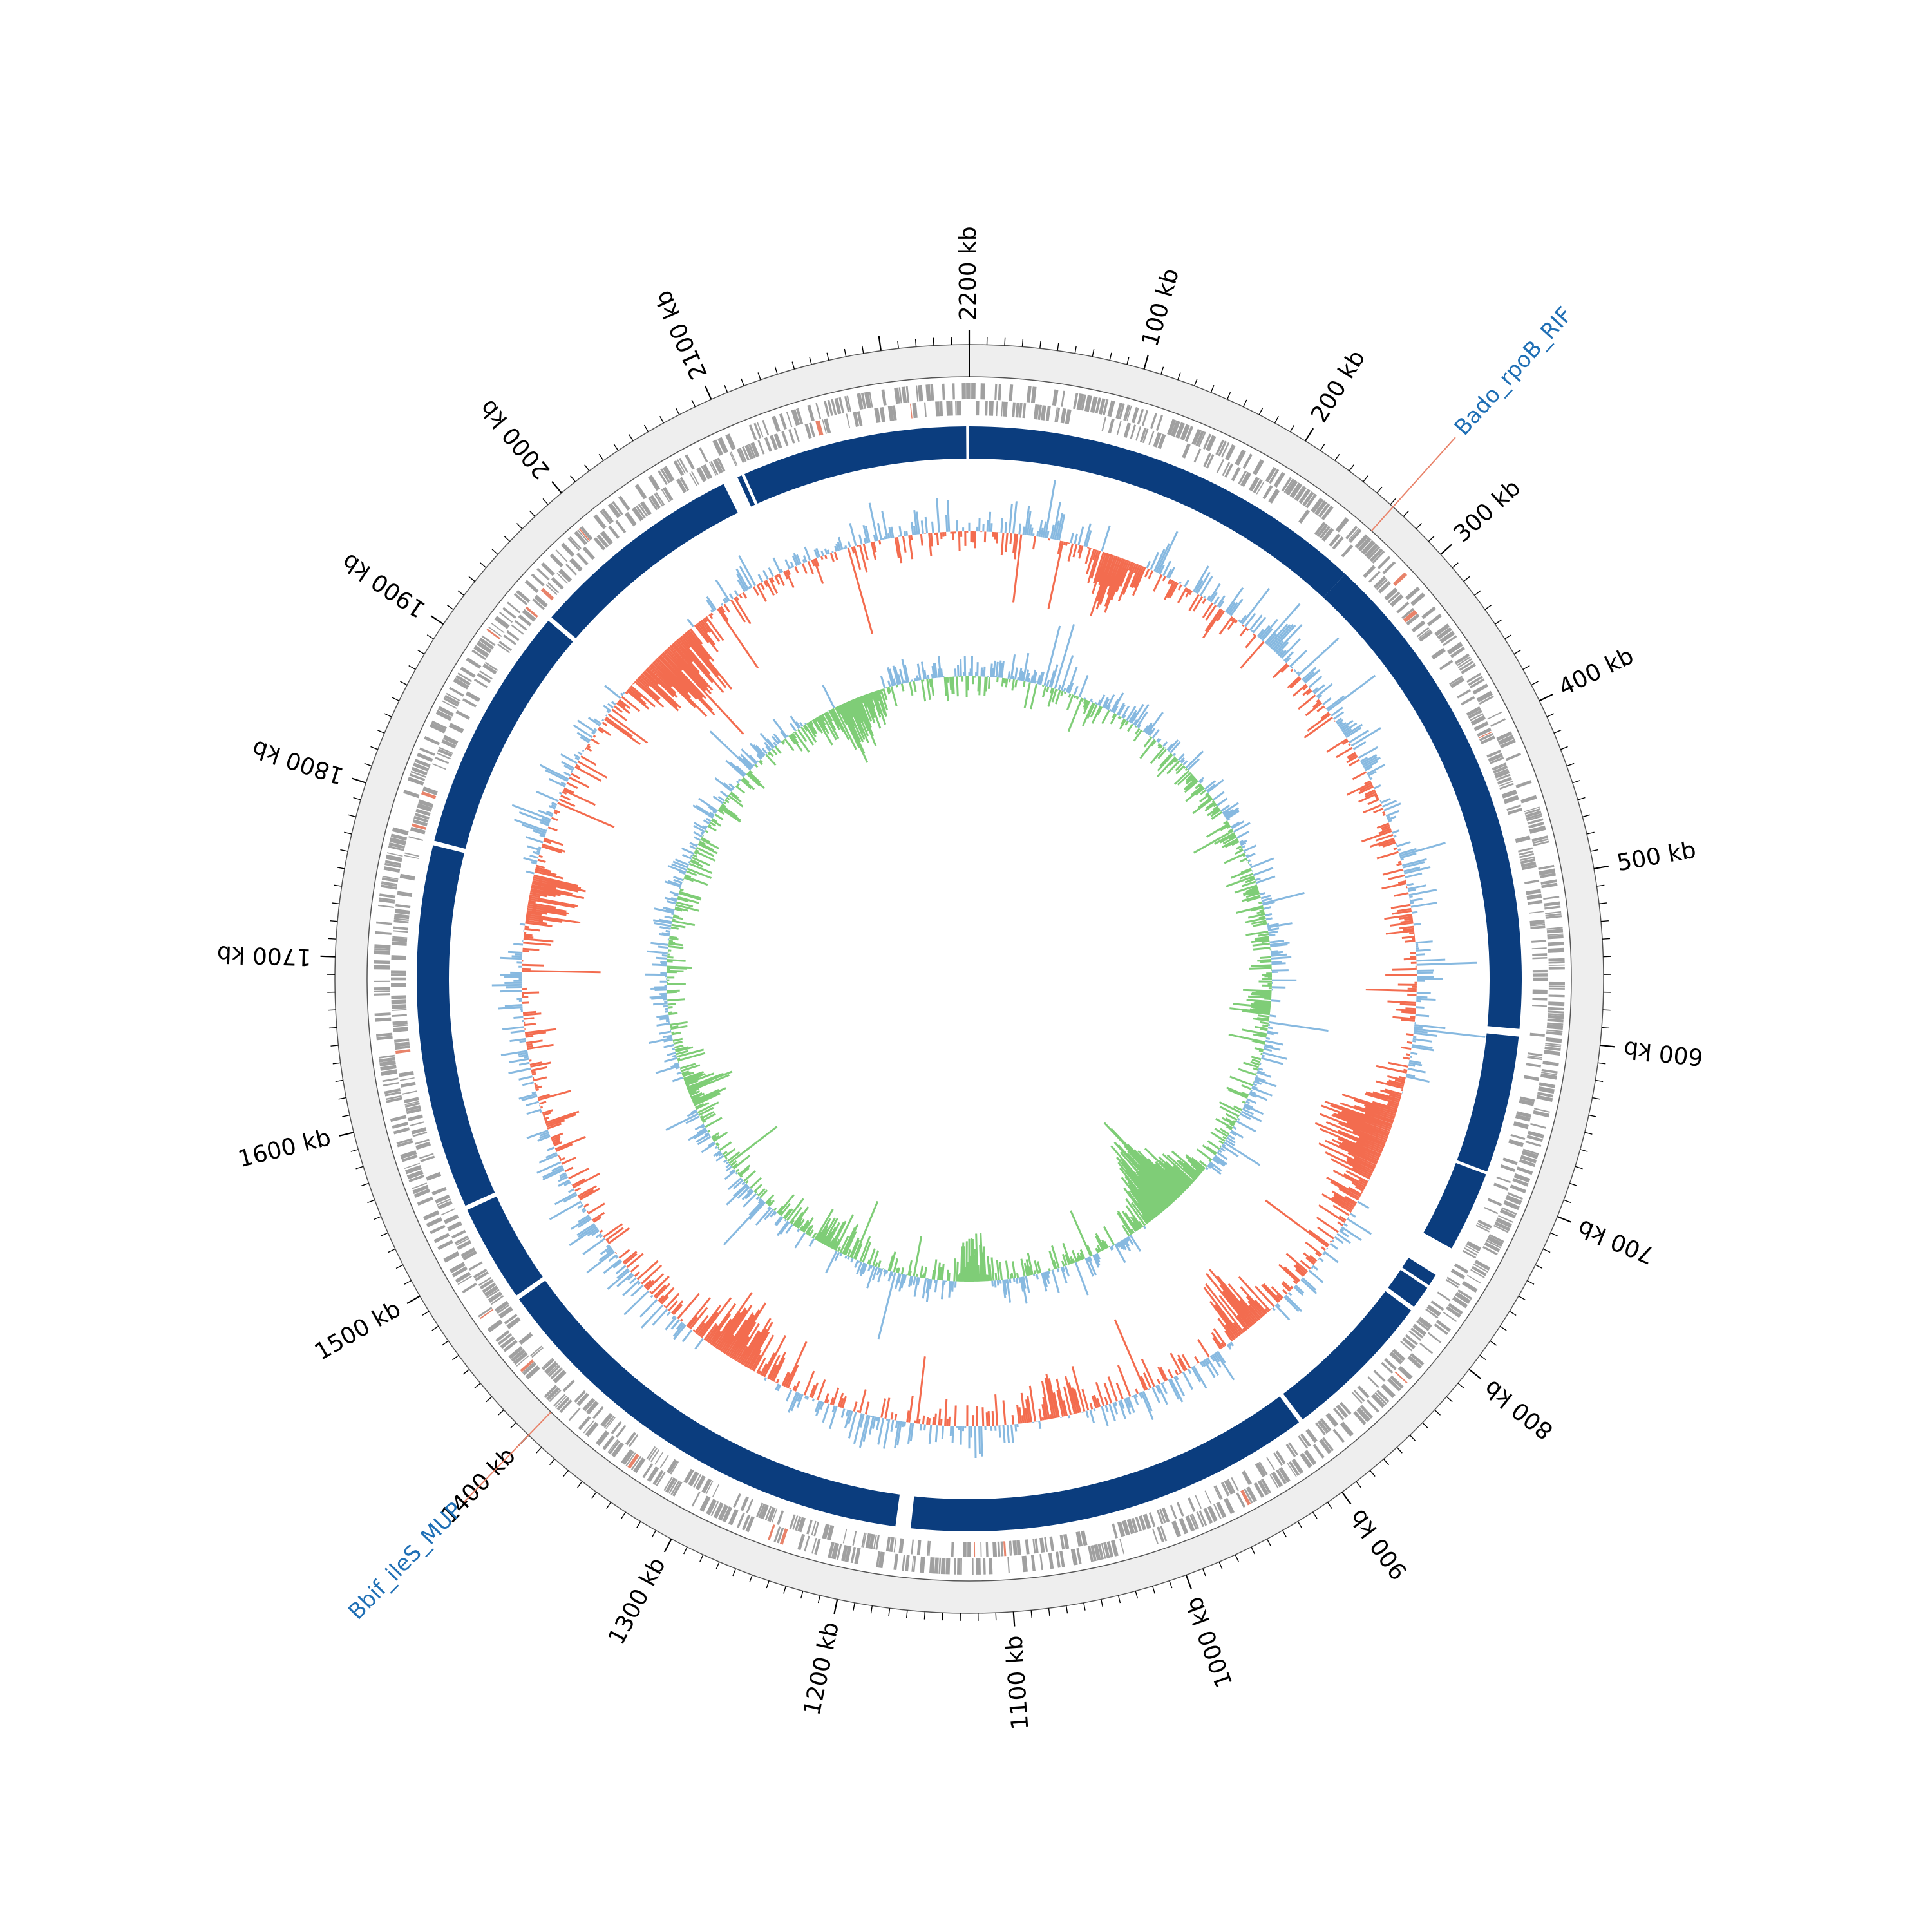  Describe the element at coordinates (746, 491) in the screenshot. I see `contig-block` at that location.